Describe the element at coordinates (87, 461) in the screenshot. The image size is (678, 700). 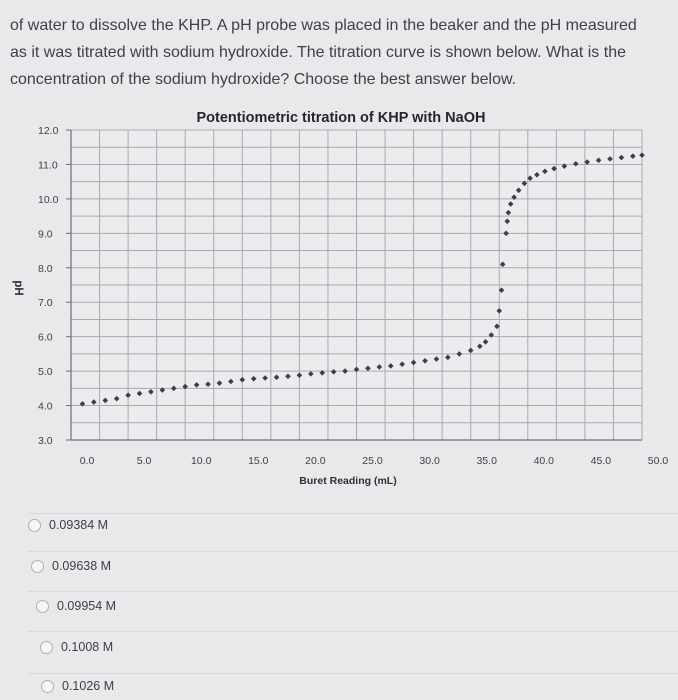
I see `x-tick-label: 0.0` at that location.